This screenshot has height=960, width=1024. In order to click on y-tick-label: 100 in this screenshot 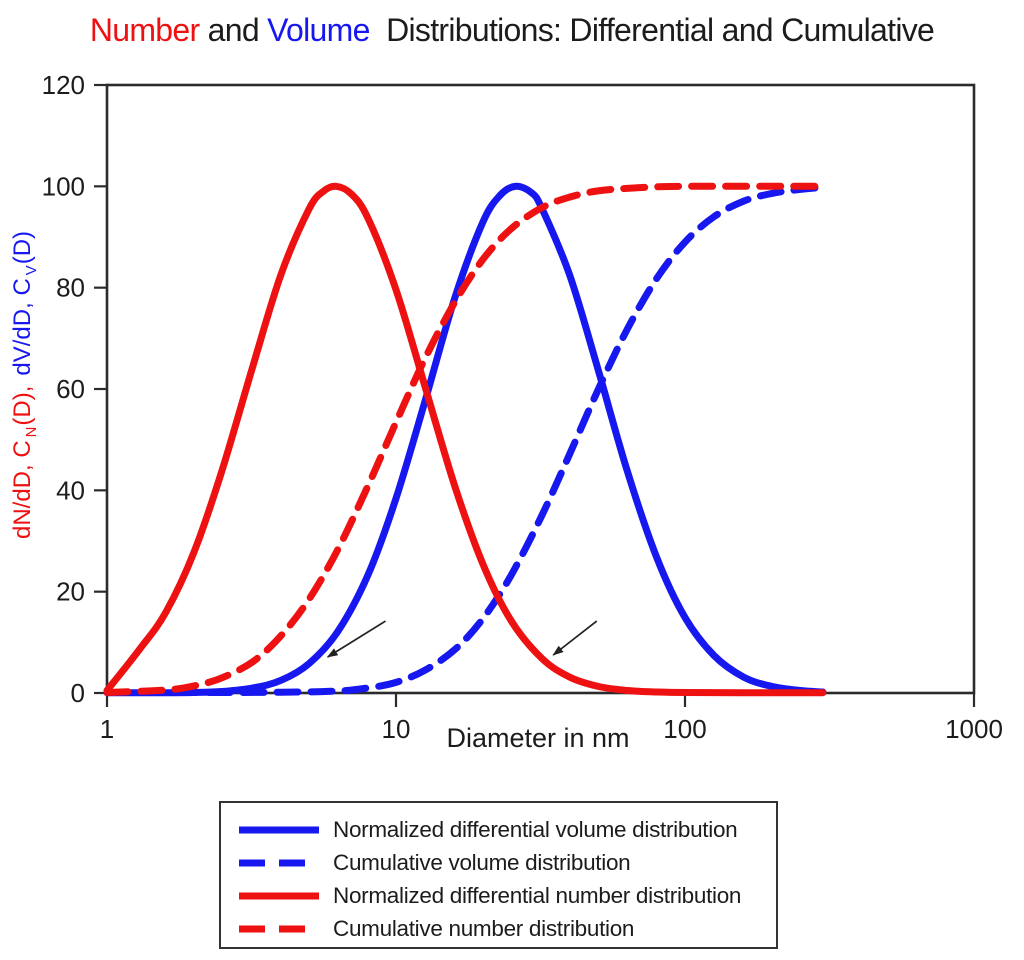, I will do `click(63, 186)`.